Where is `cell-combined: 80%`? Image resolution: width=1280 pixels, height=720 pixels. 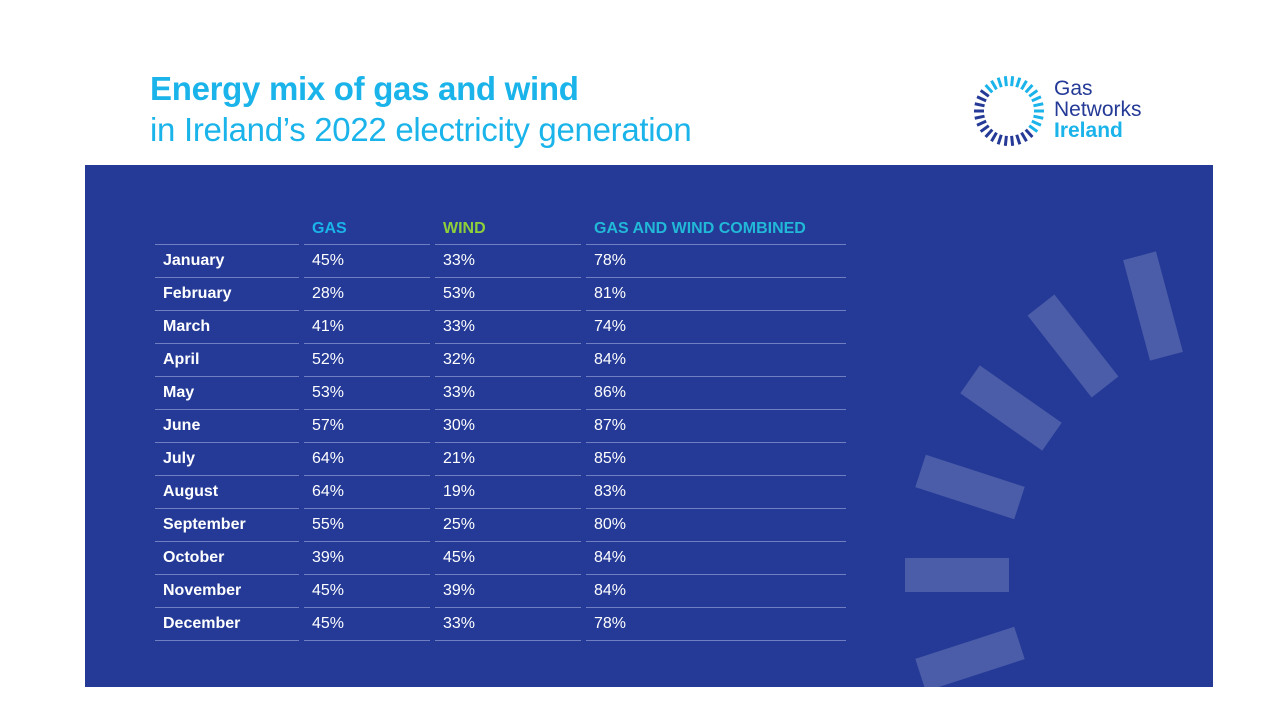
cell-combined: 80% is located at coordinates (716, 525).